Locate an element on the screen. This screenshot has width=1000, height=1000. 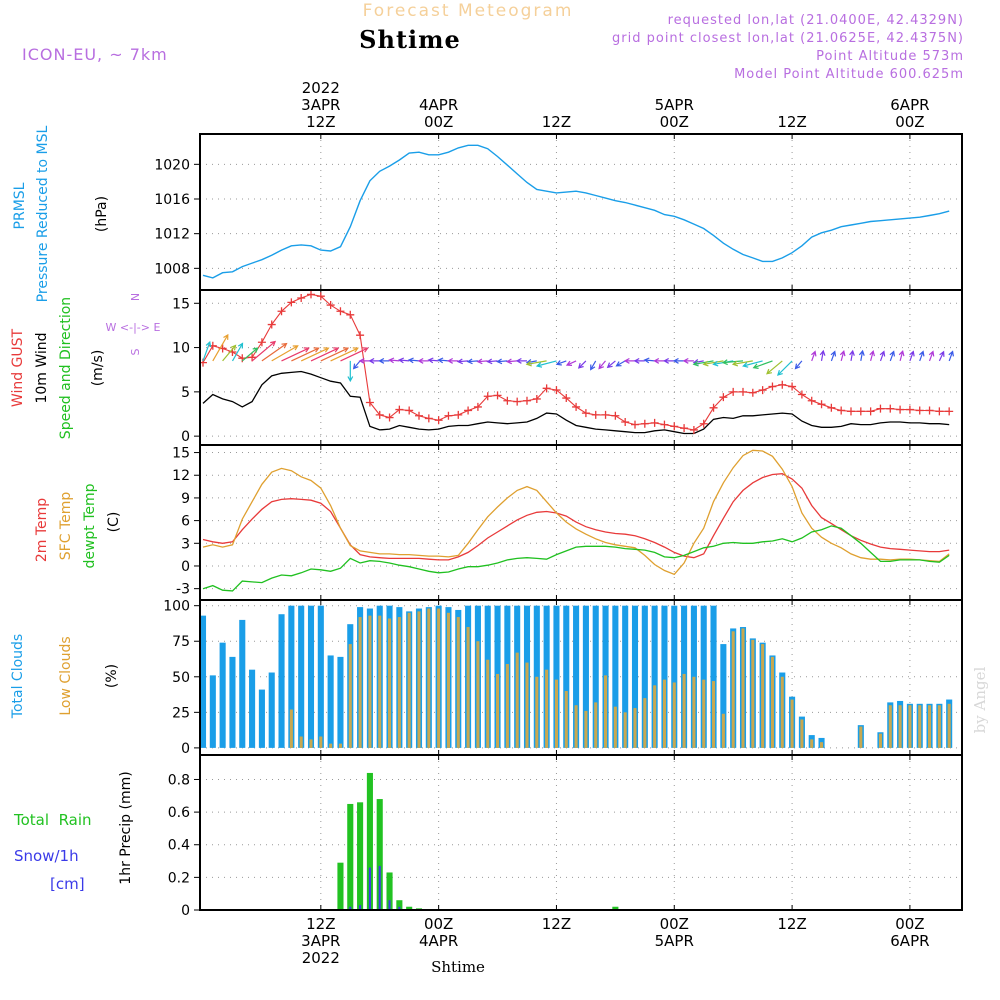
compass-we: W <-|-> E is located at coordinates (133, 327).